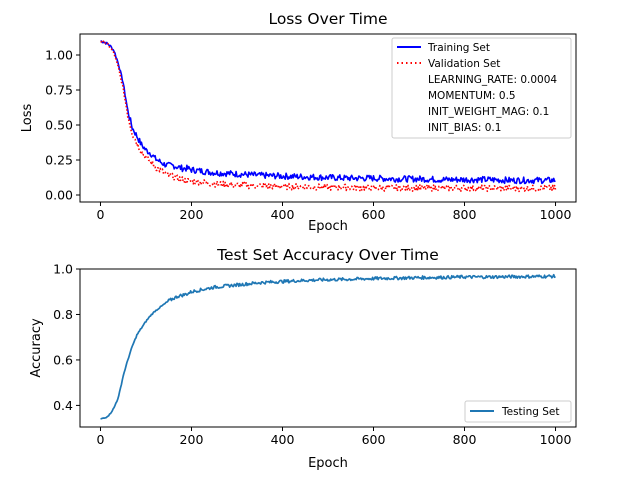 This screenshot has height=480, width=640. Describe the element at coordinates (458, 48) in the screenshot. I see `legend-training-set-label: Training Set` at that location.